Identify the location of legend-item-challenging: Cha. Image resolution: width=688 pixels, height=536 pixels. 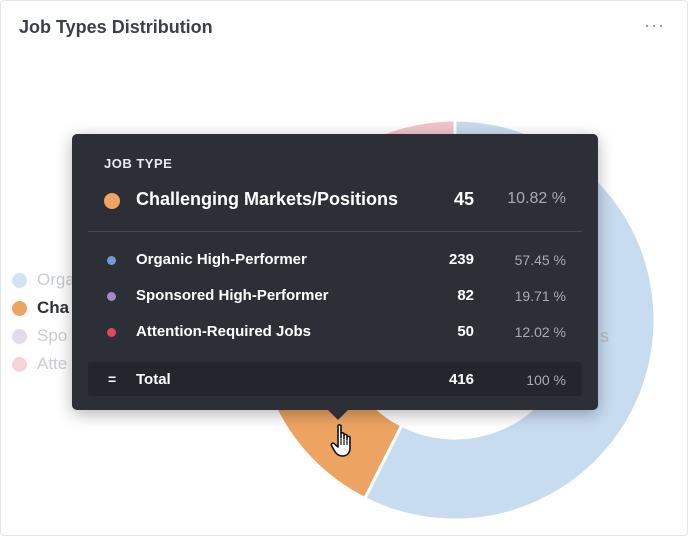
(43, 308).